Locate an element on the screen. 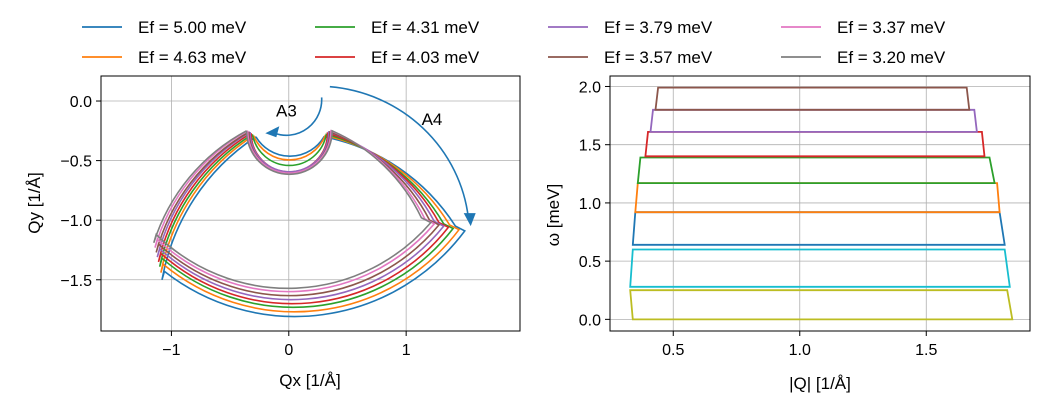 The width and height of the screenshot is (1050, 419). left-ytick-label-3: −1.5 is located at coordinates (76, 281).